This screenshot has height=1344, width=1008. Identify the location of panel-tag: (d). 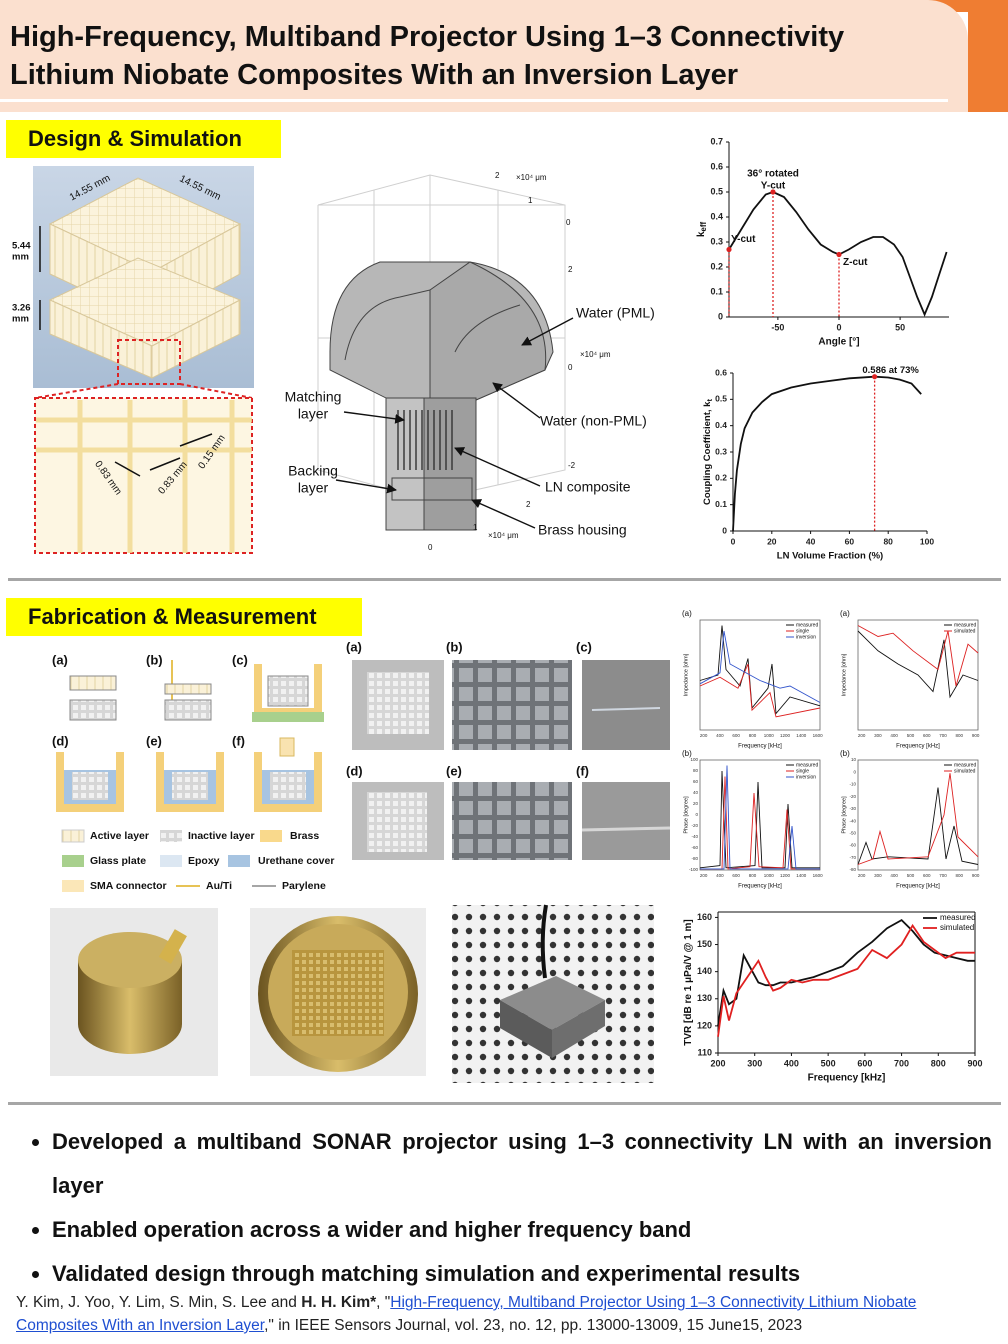
(60, 740).